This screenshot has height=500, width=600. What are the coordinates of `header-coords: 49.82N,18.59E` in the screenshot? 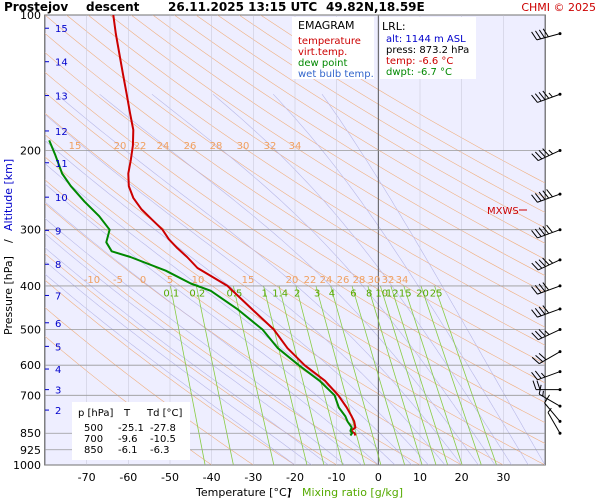 It's located at (375, 7).